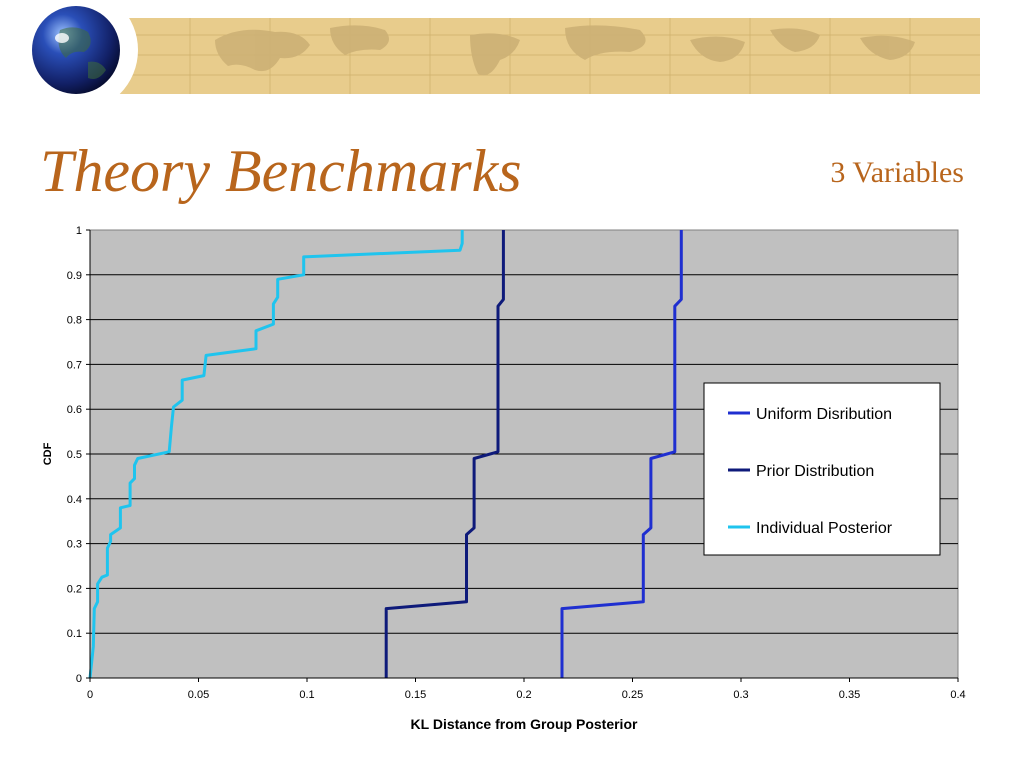 This screenshot has height=768, width=1024. Describe the element at coordinates (90, 695) in the screenshot. I see `x-tick-label: 0` at that location.